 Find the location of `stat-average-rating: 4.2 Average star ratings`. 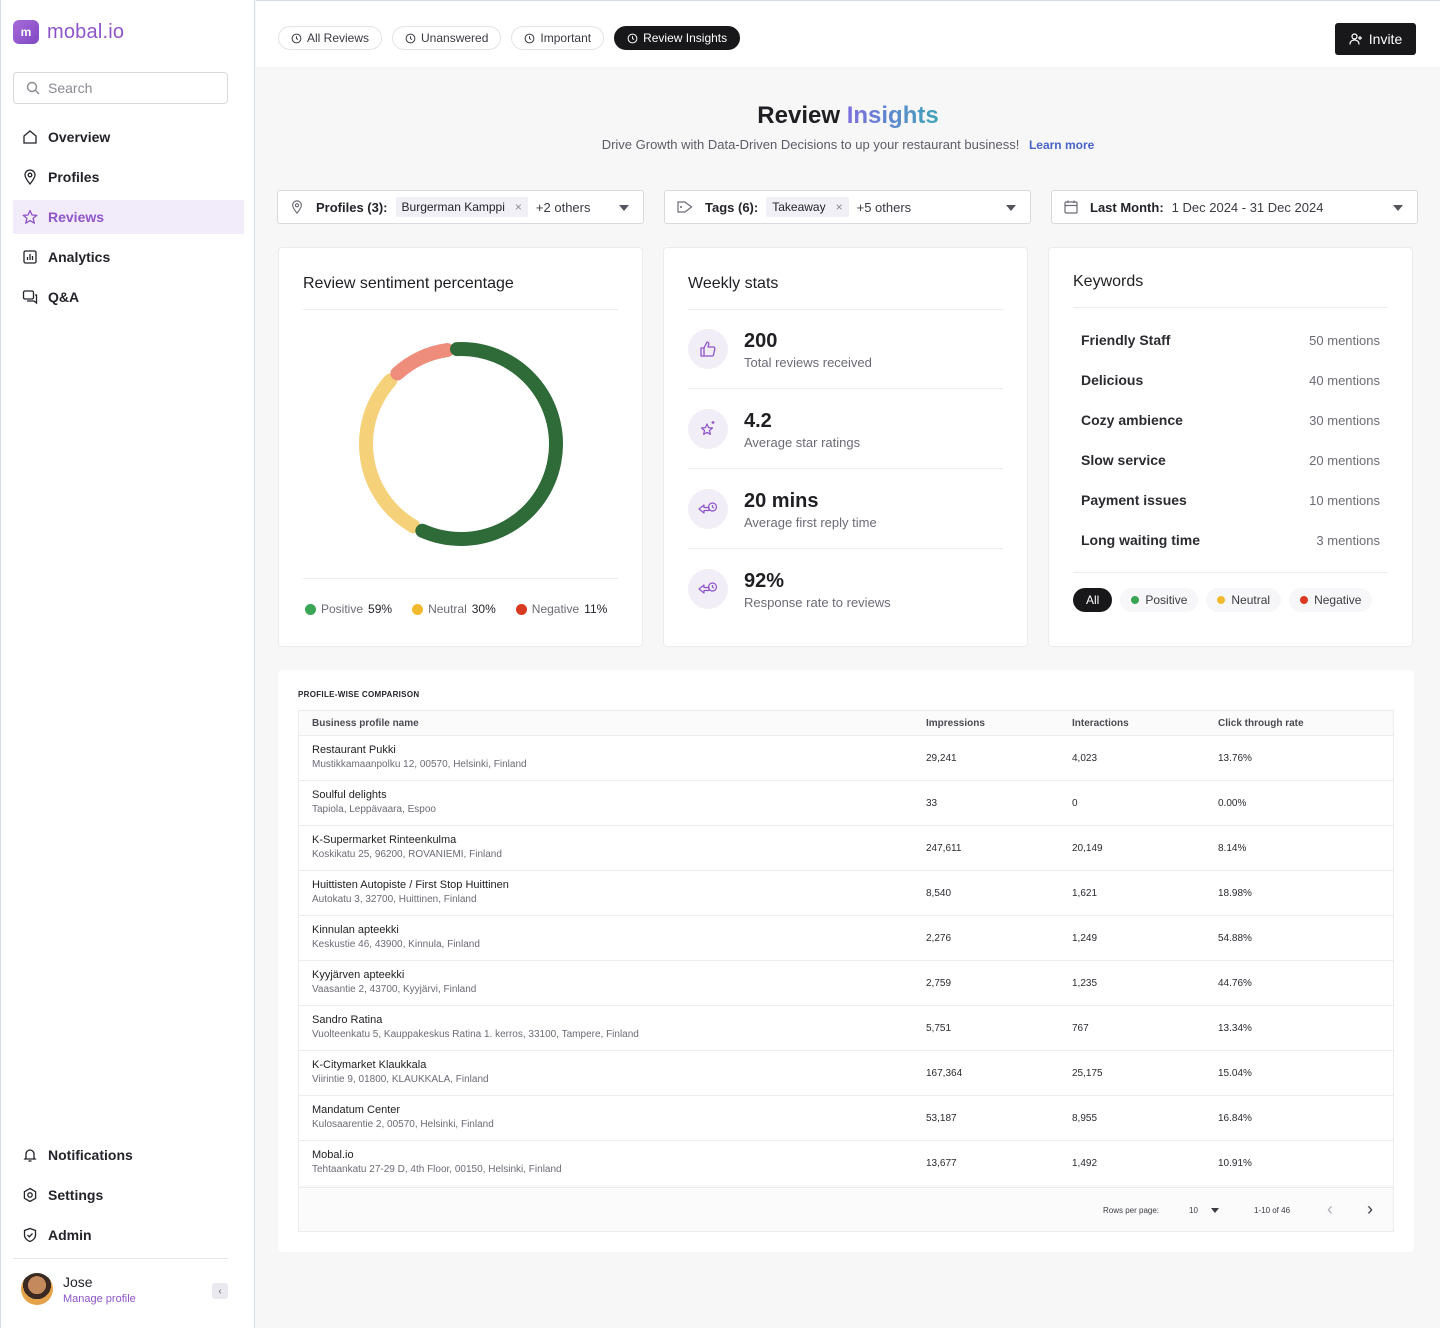

stat-average-rating: 4.2 Average star ratings is located at coordinates (845, 429).